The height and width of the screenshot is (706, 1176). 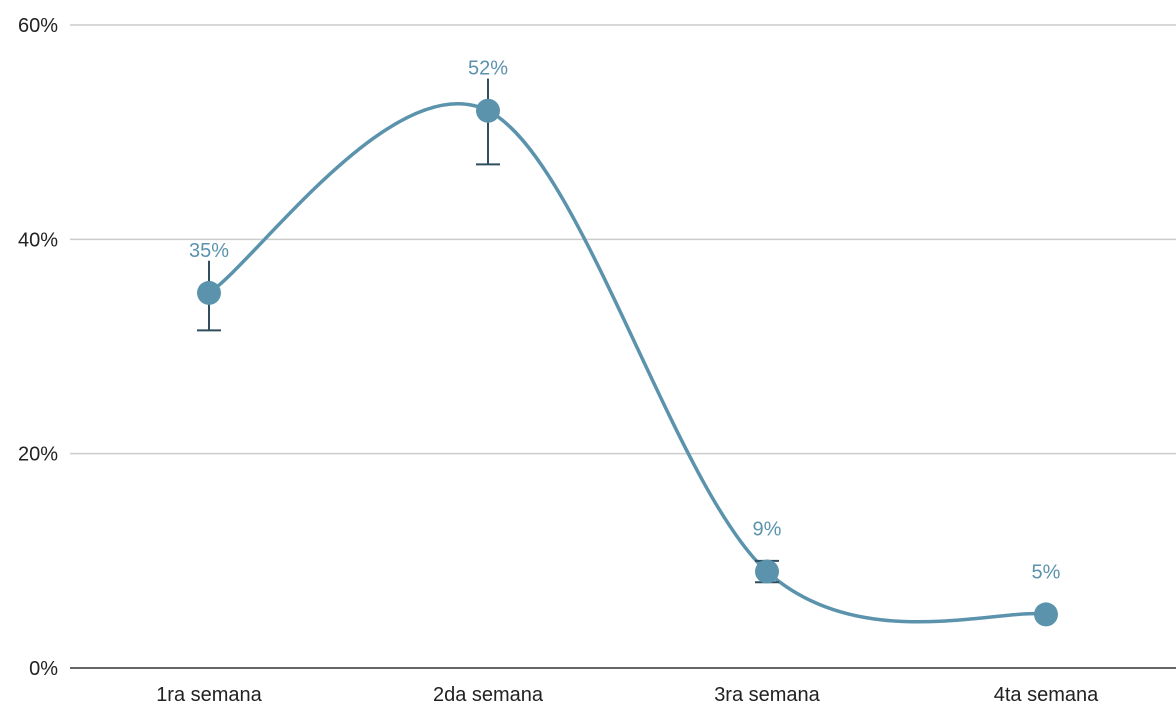 I want to click on y-tick-label: 0%, so click(x=43, y=669).